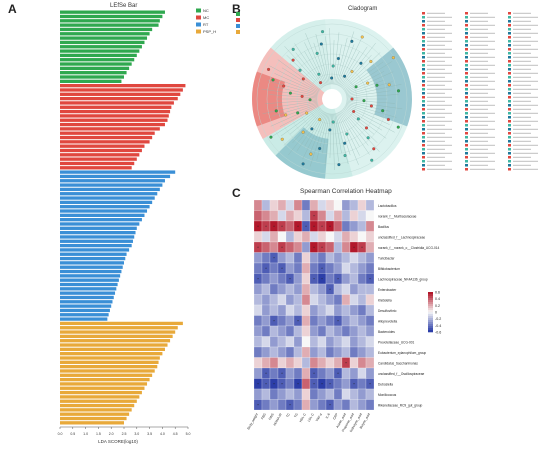  What do you see at coordinates (363, 9) in the screenshot?
I see `panel-b-title: Cladogram` at bounding box center [363, 9].